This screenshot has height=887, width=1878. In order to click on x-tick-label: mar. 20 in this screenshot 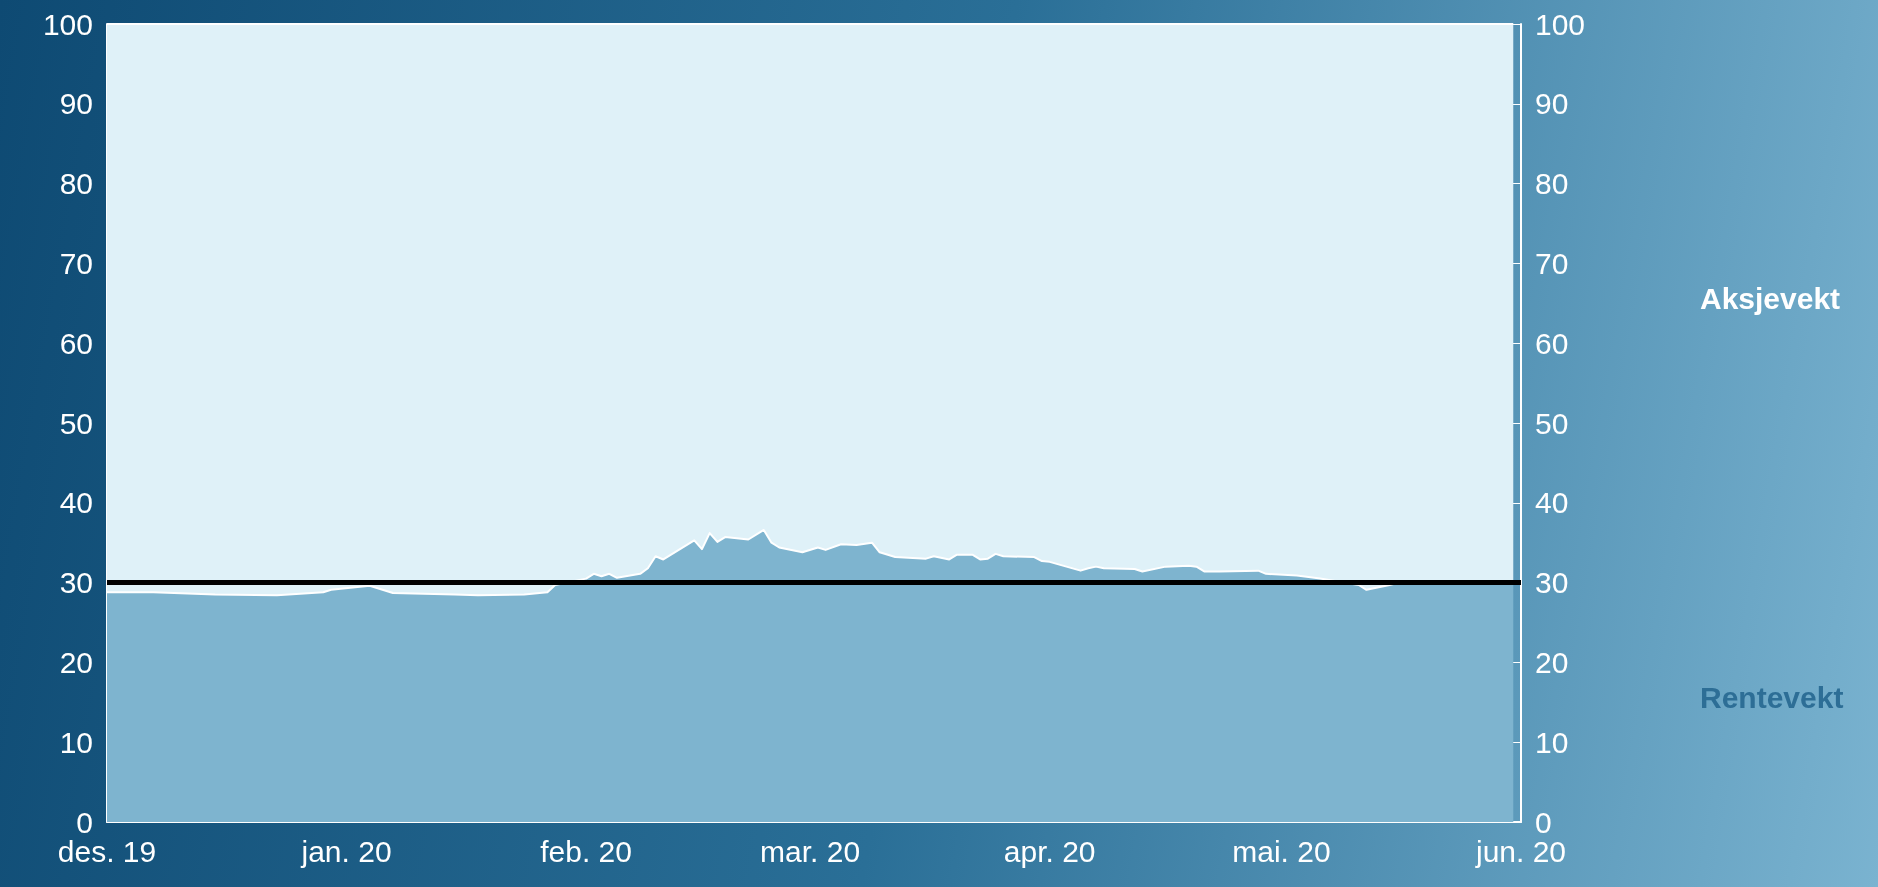, I will do `click(810, 851)`.